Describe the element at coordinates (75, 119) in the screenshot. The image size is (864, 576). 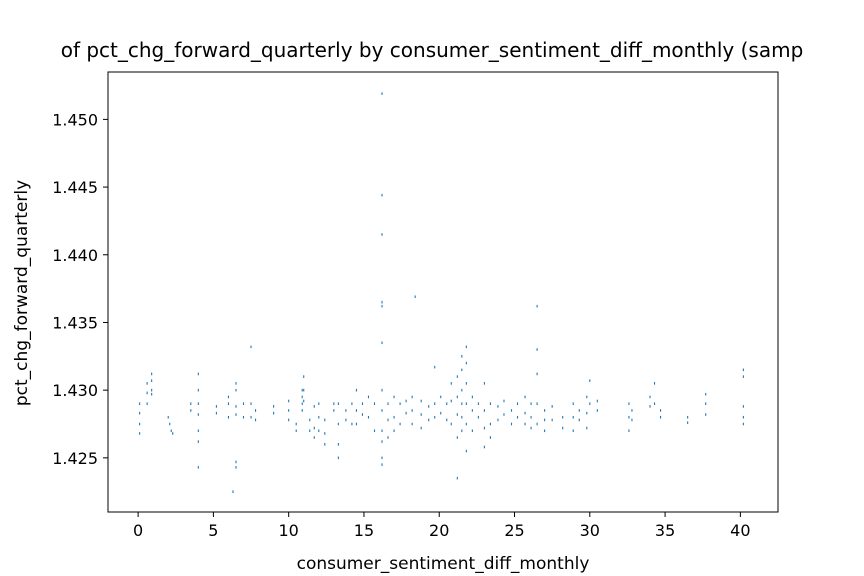
I see `y-tick-label: 1.450` at that location.